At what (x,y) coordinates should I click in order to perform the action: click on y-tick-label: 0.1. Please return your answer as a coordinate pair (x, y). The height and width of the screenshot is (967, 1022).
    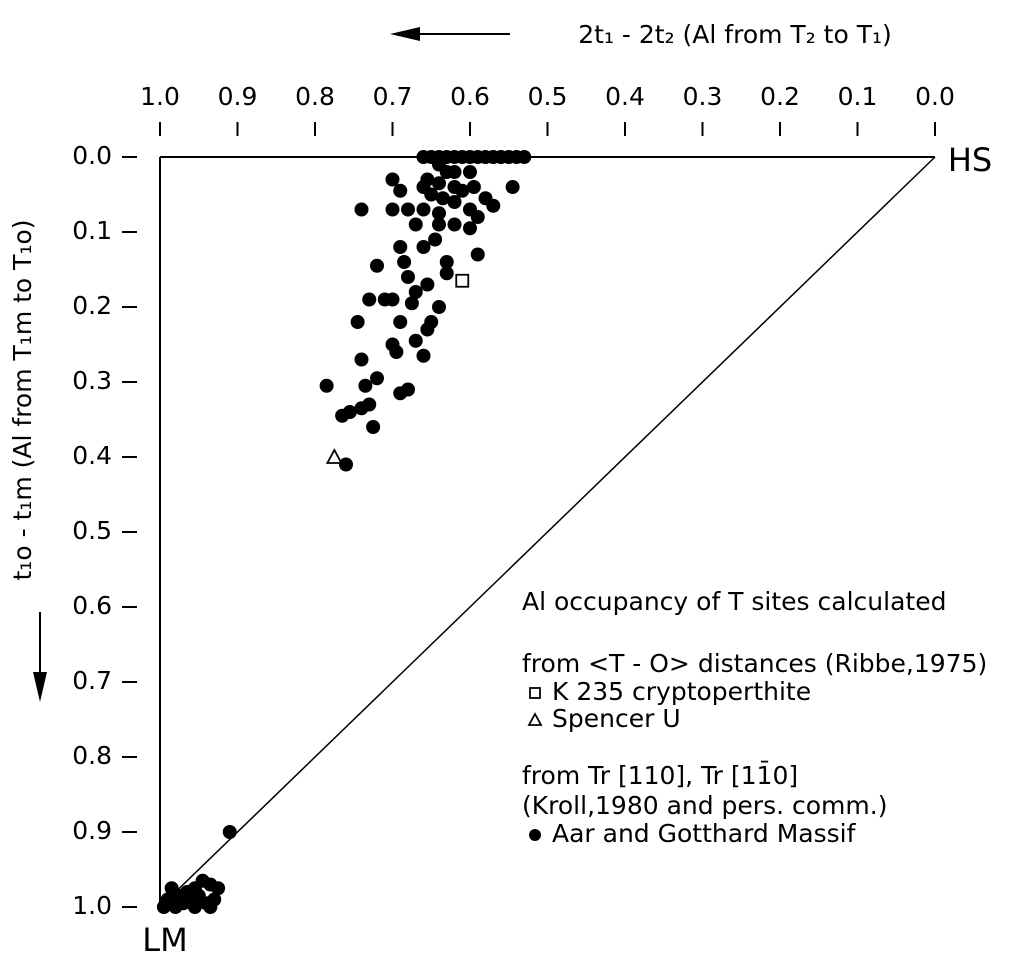
    Looking at the image, I should click on (92, 230).